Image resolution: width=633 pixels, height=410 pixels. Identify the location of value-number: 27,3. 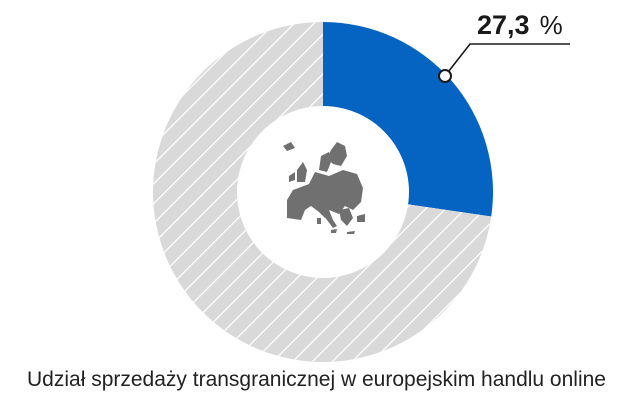
(503, 25).